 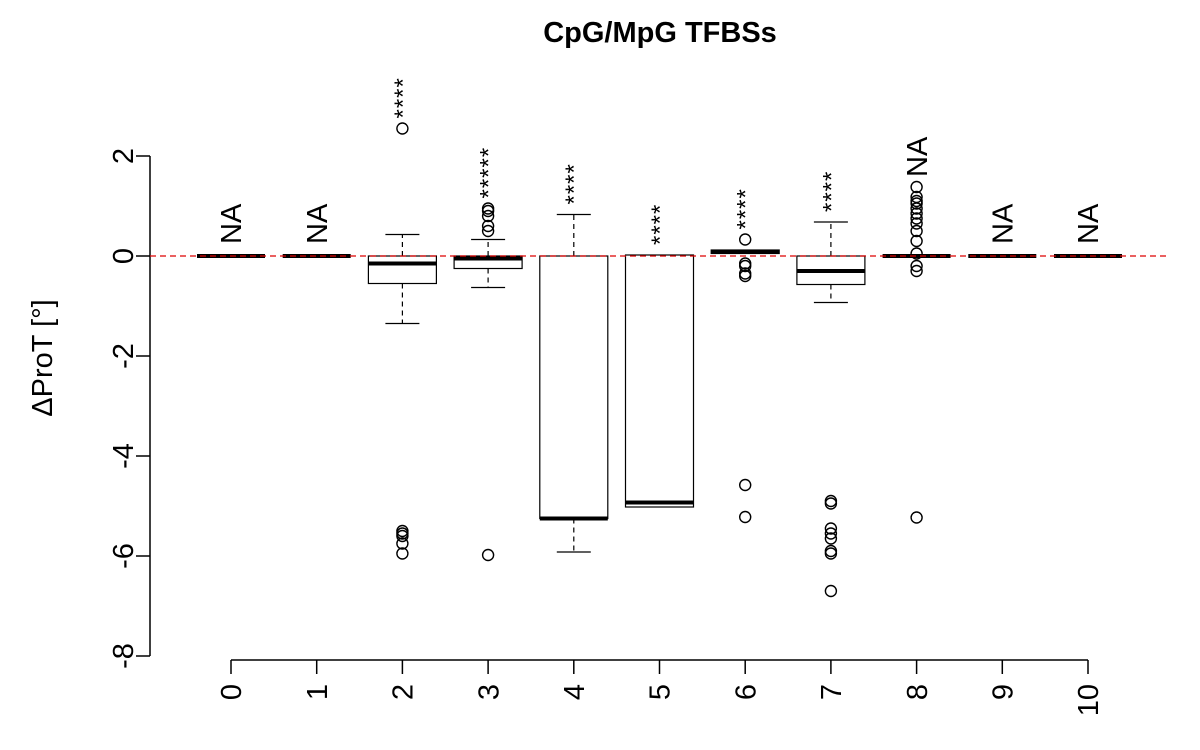 I want to click on y-tick-label: 2, so click(x=124, y=156).